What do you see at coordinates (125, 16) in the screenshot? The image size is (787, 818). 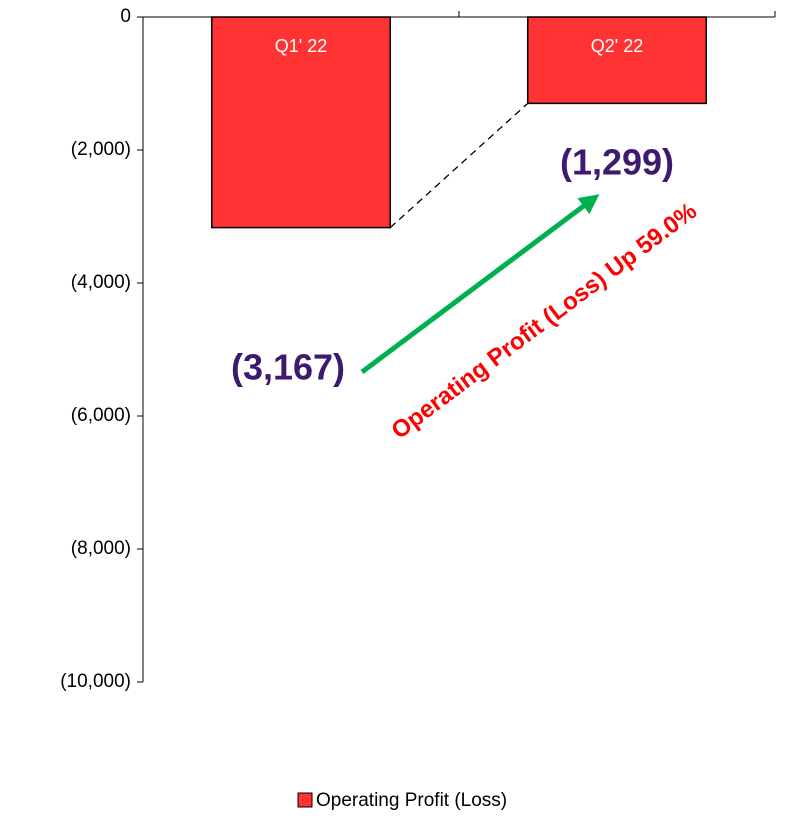 I see `y-tick-label: 0` at bounding box center [125, 16].